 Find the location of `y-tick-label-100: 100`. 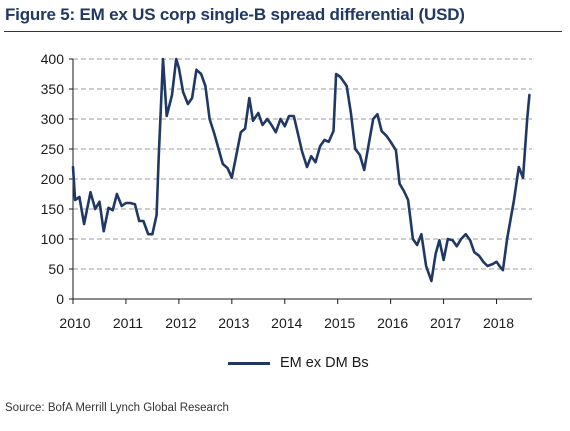

y-tick-label-100: 100 is located at coordinates (53, 239).